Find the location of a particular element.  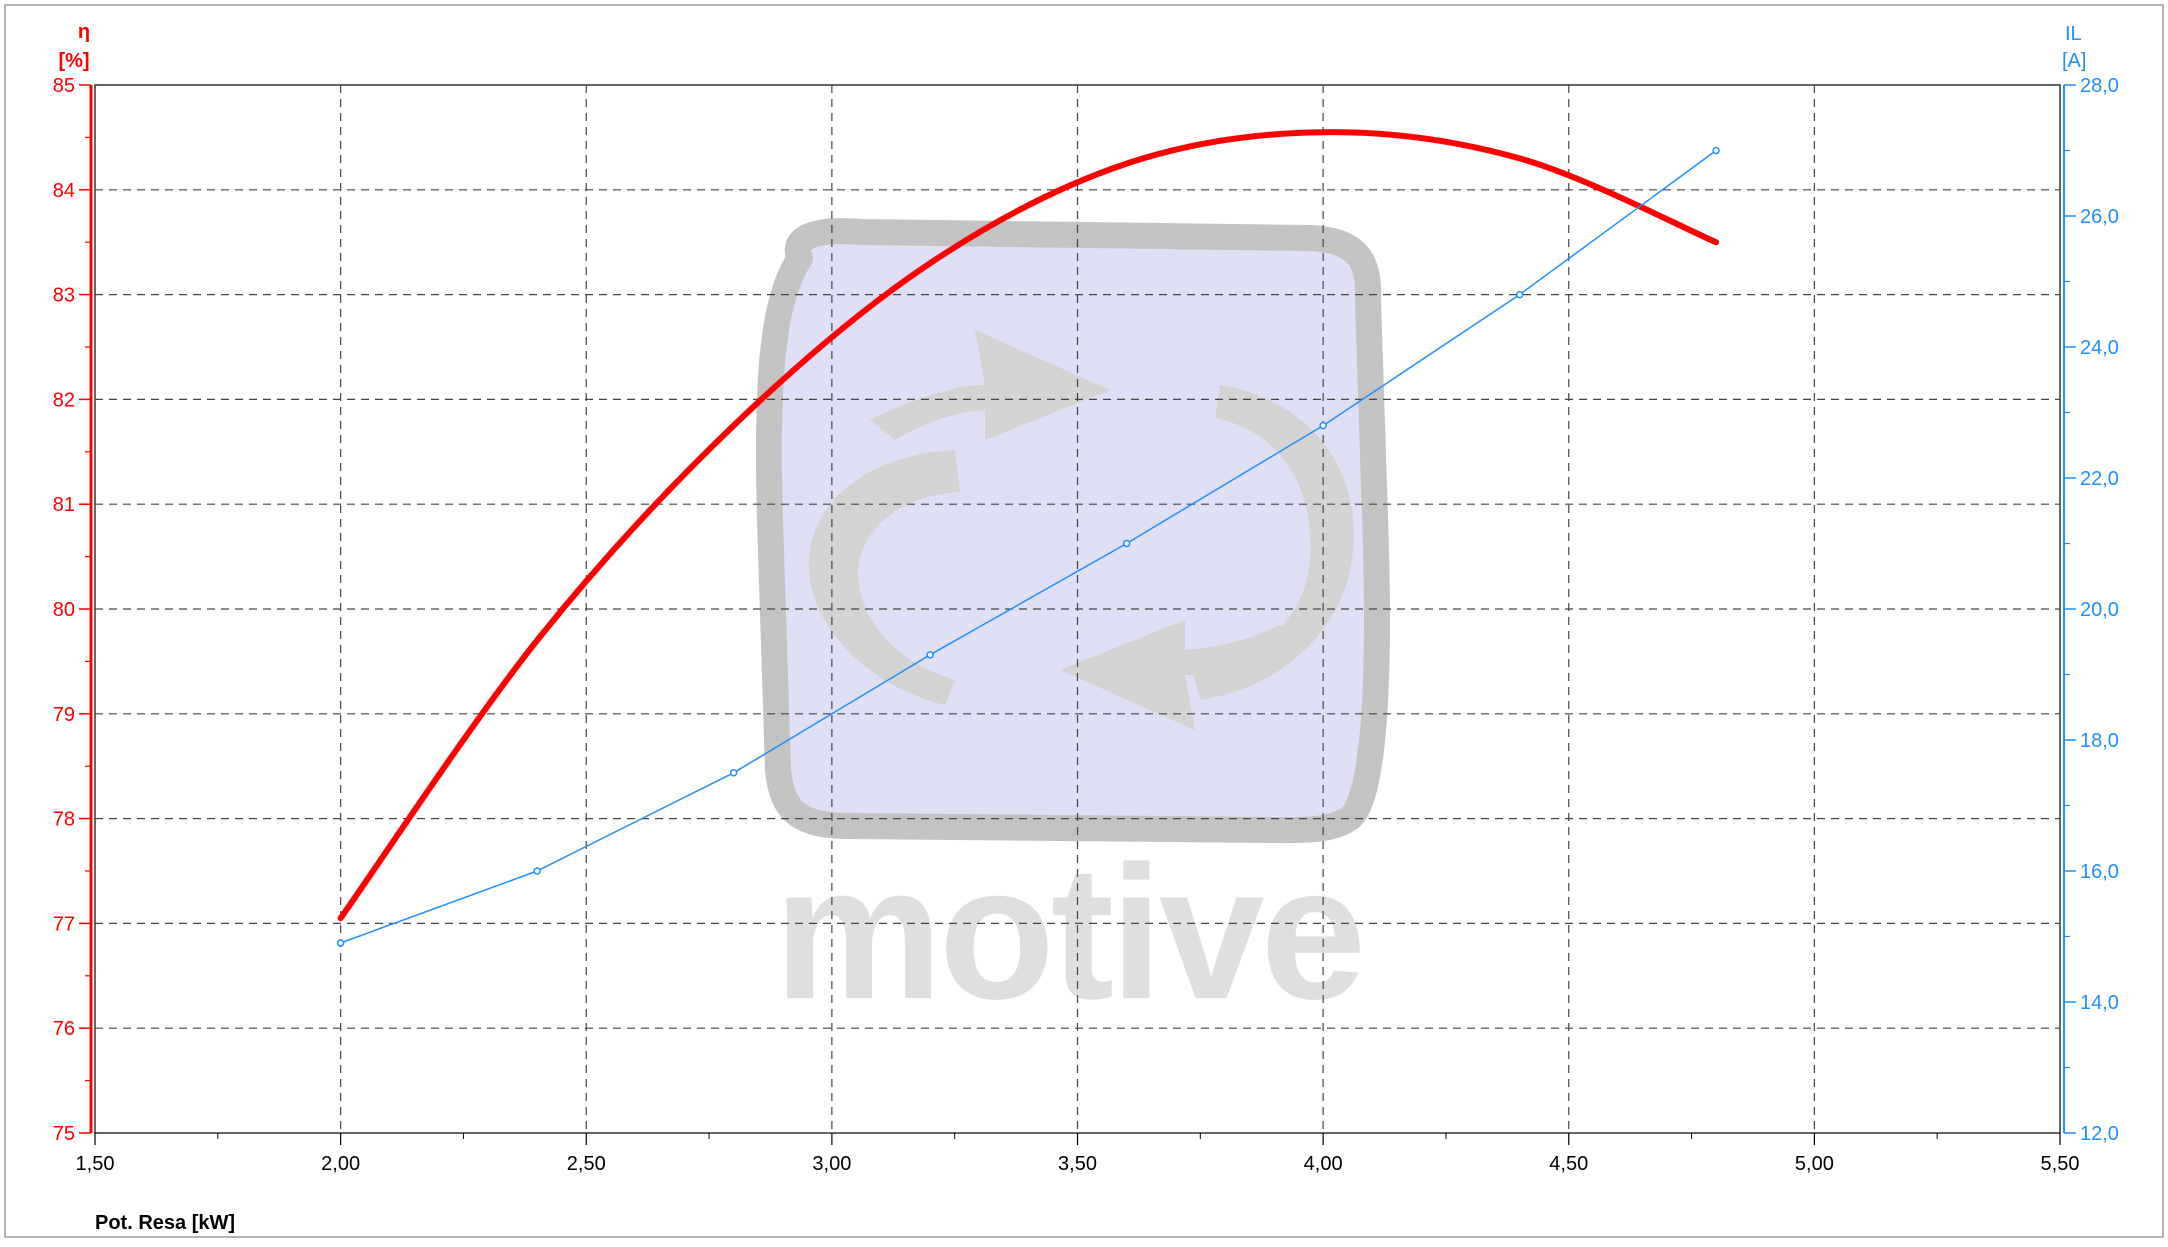

x-tick-label: 5,50 is located at coordinates (2060, 1164).